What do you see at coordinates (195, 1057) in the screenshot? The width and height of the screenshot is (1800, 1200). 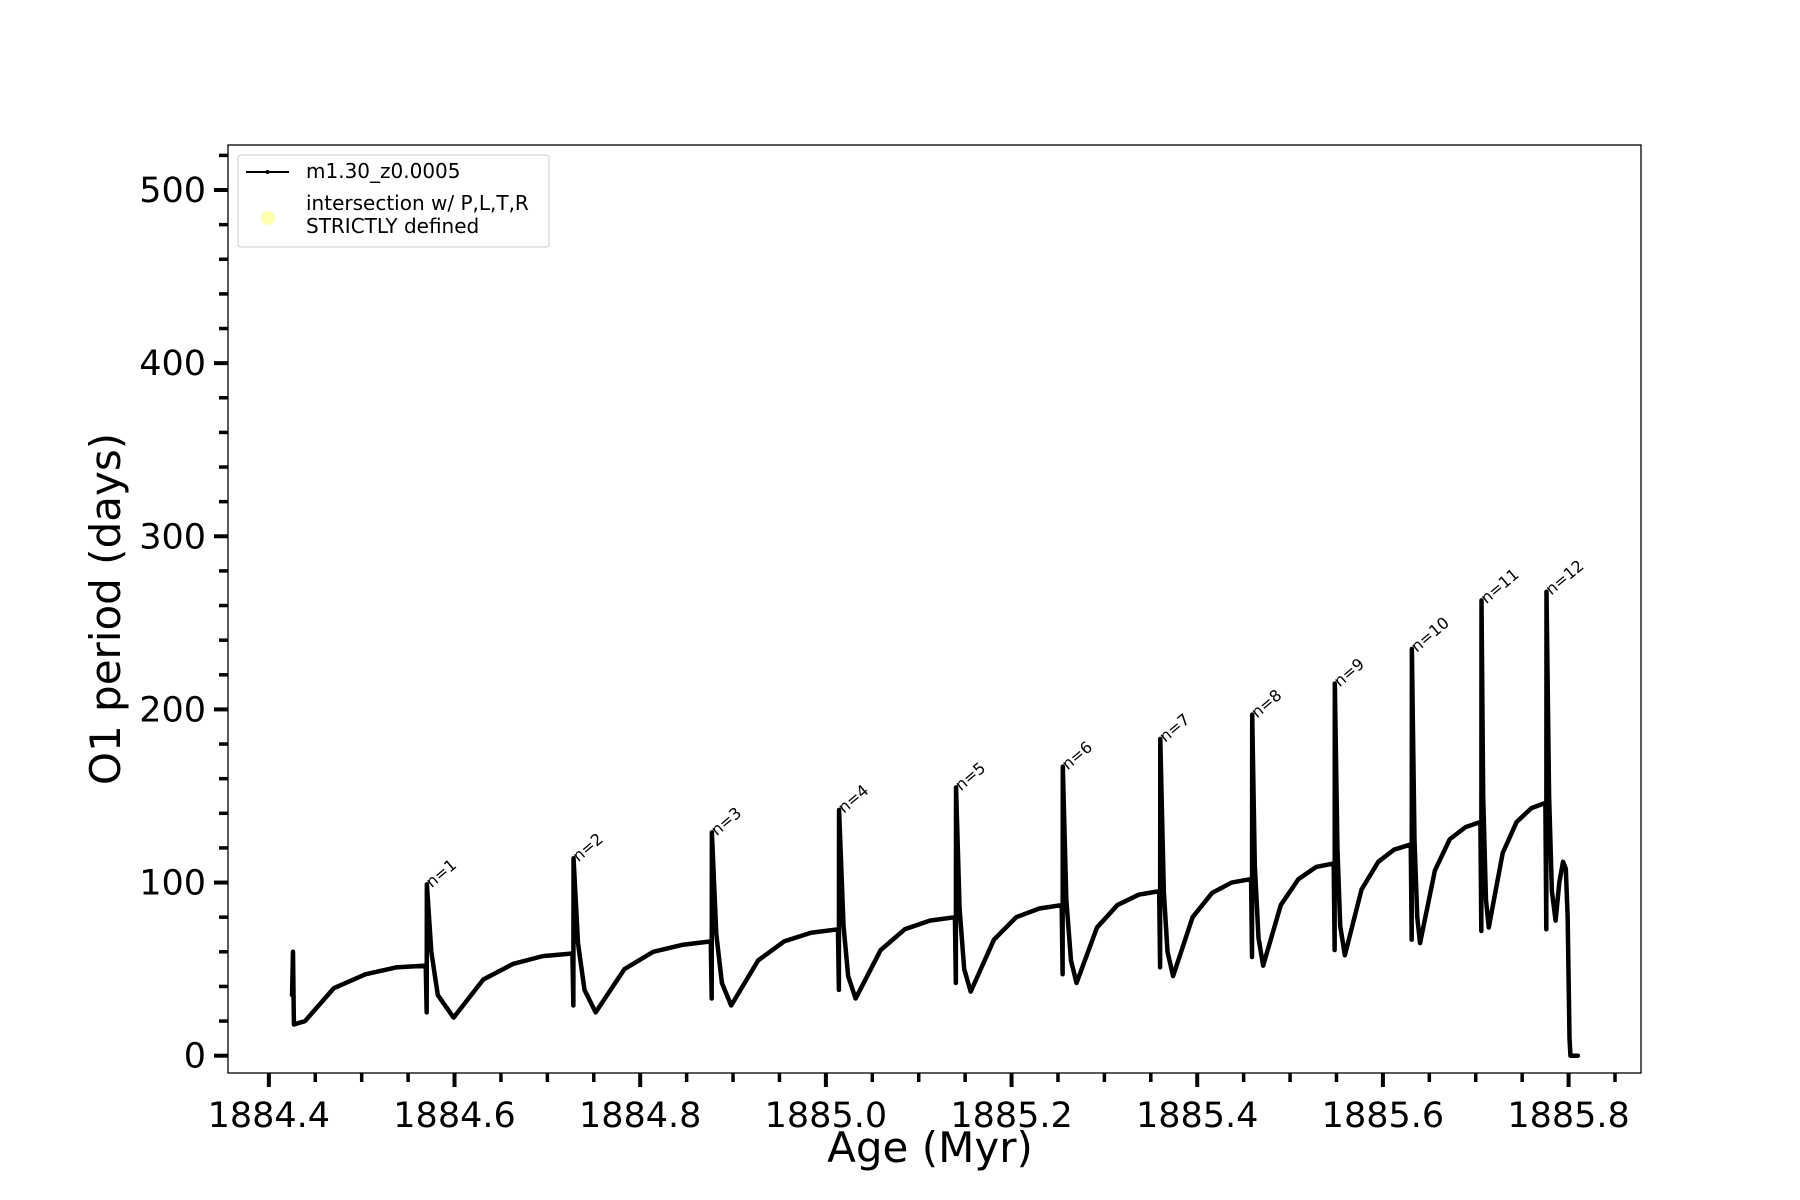 I see `y-tick-label: 0` at bounding box center [195, 1057].